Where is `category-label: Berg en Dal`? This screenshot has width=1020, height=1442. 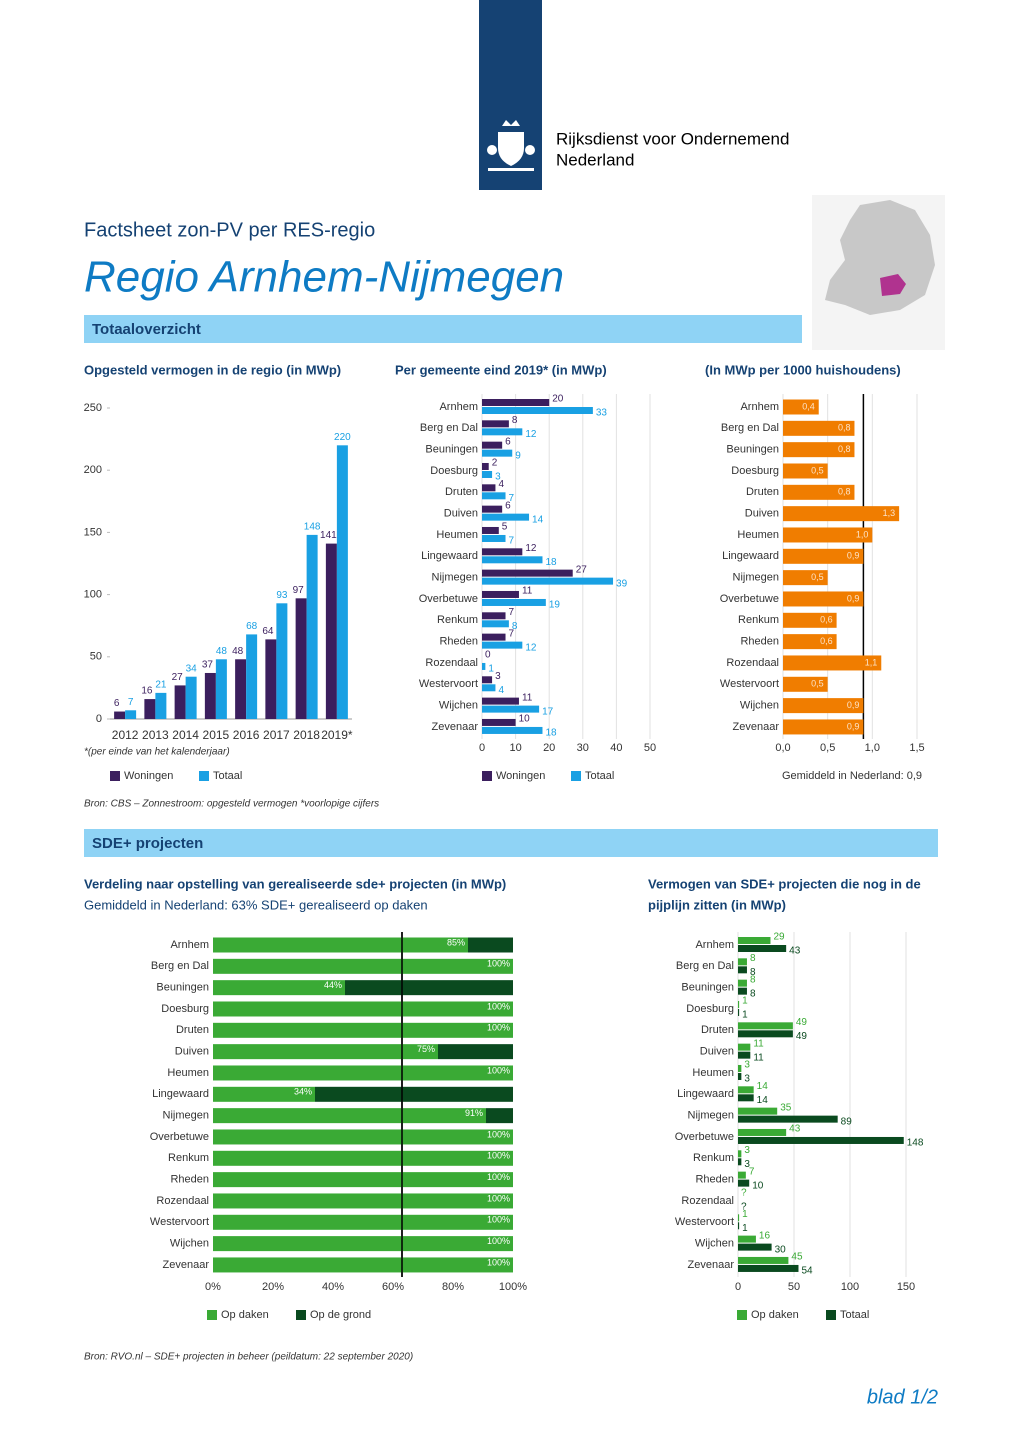
category-label: Berg en Dal is located at coordinates (750, 428).